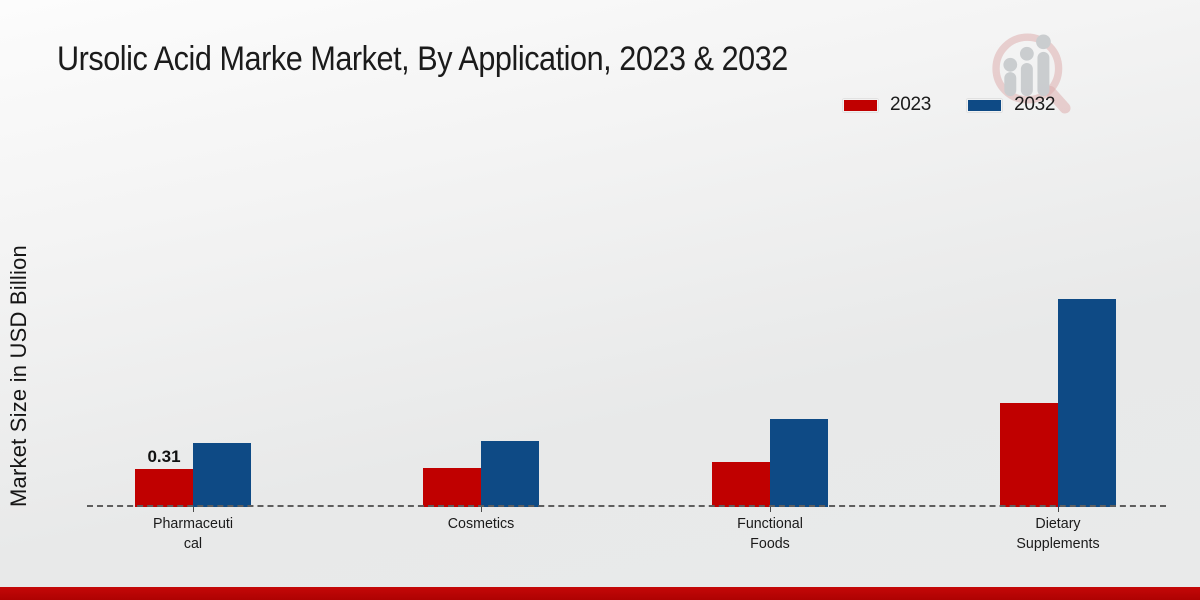 The image size is (1200, 600). Describe the element at coordinates (769, 533) in the screenshot. I see `category-label-functional-foods: Functional Foods` at that location.